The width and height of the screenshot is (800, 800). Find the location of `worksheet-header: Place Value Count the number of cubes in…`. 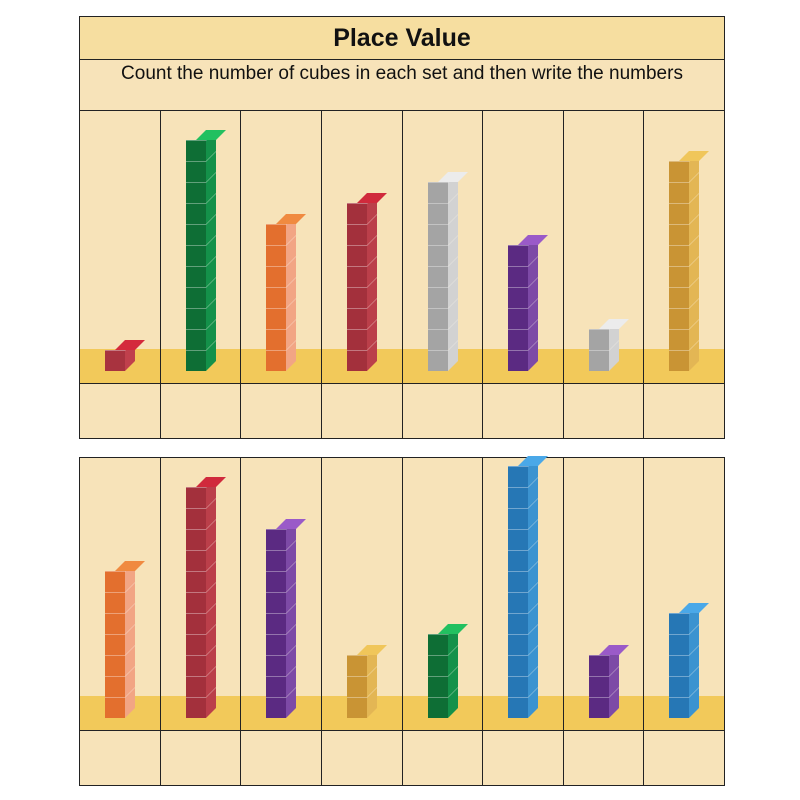

worksheet-header: Place Value Count the number of cubes in… is located at coordinates (402, 64).